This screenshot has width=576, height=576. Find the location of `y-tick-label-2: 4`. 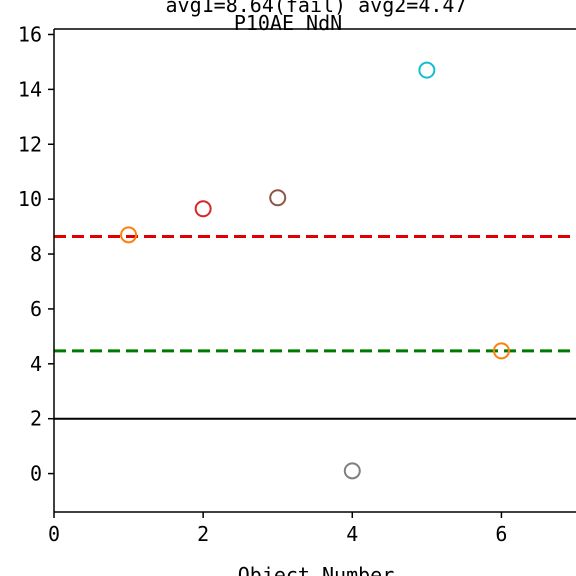

y-tick-label-2: 4 is located at coordinates (36, 364).